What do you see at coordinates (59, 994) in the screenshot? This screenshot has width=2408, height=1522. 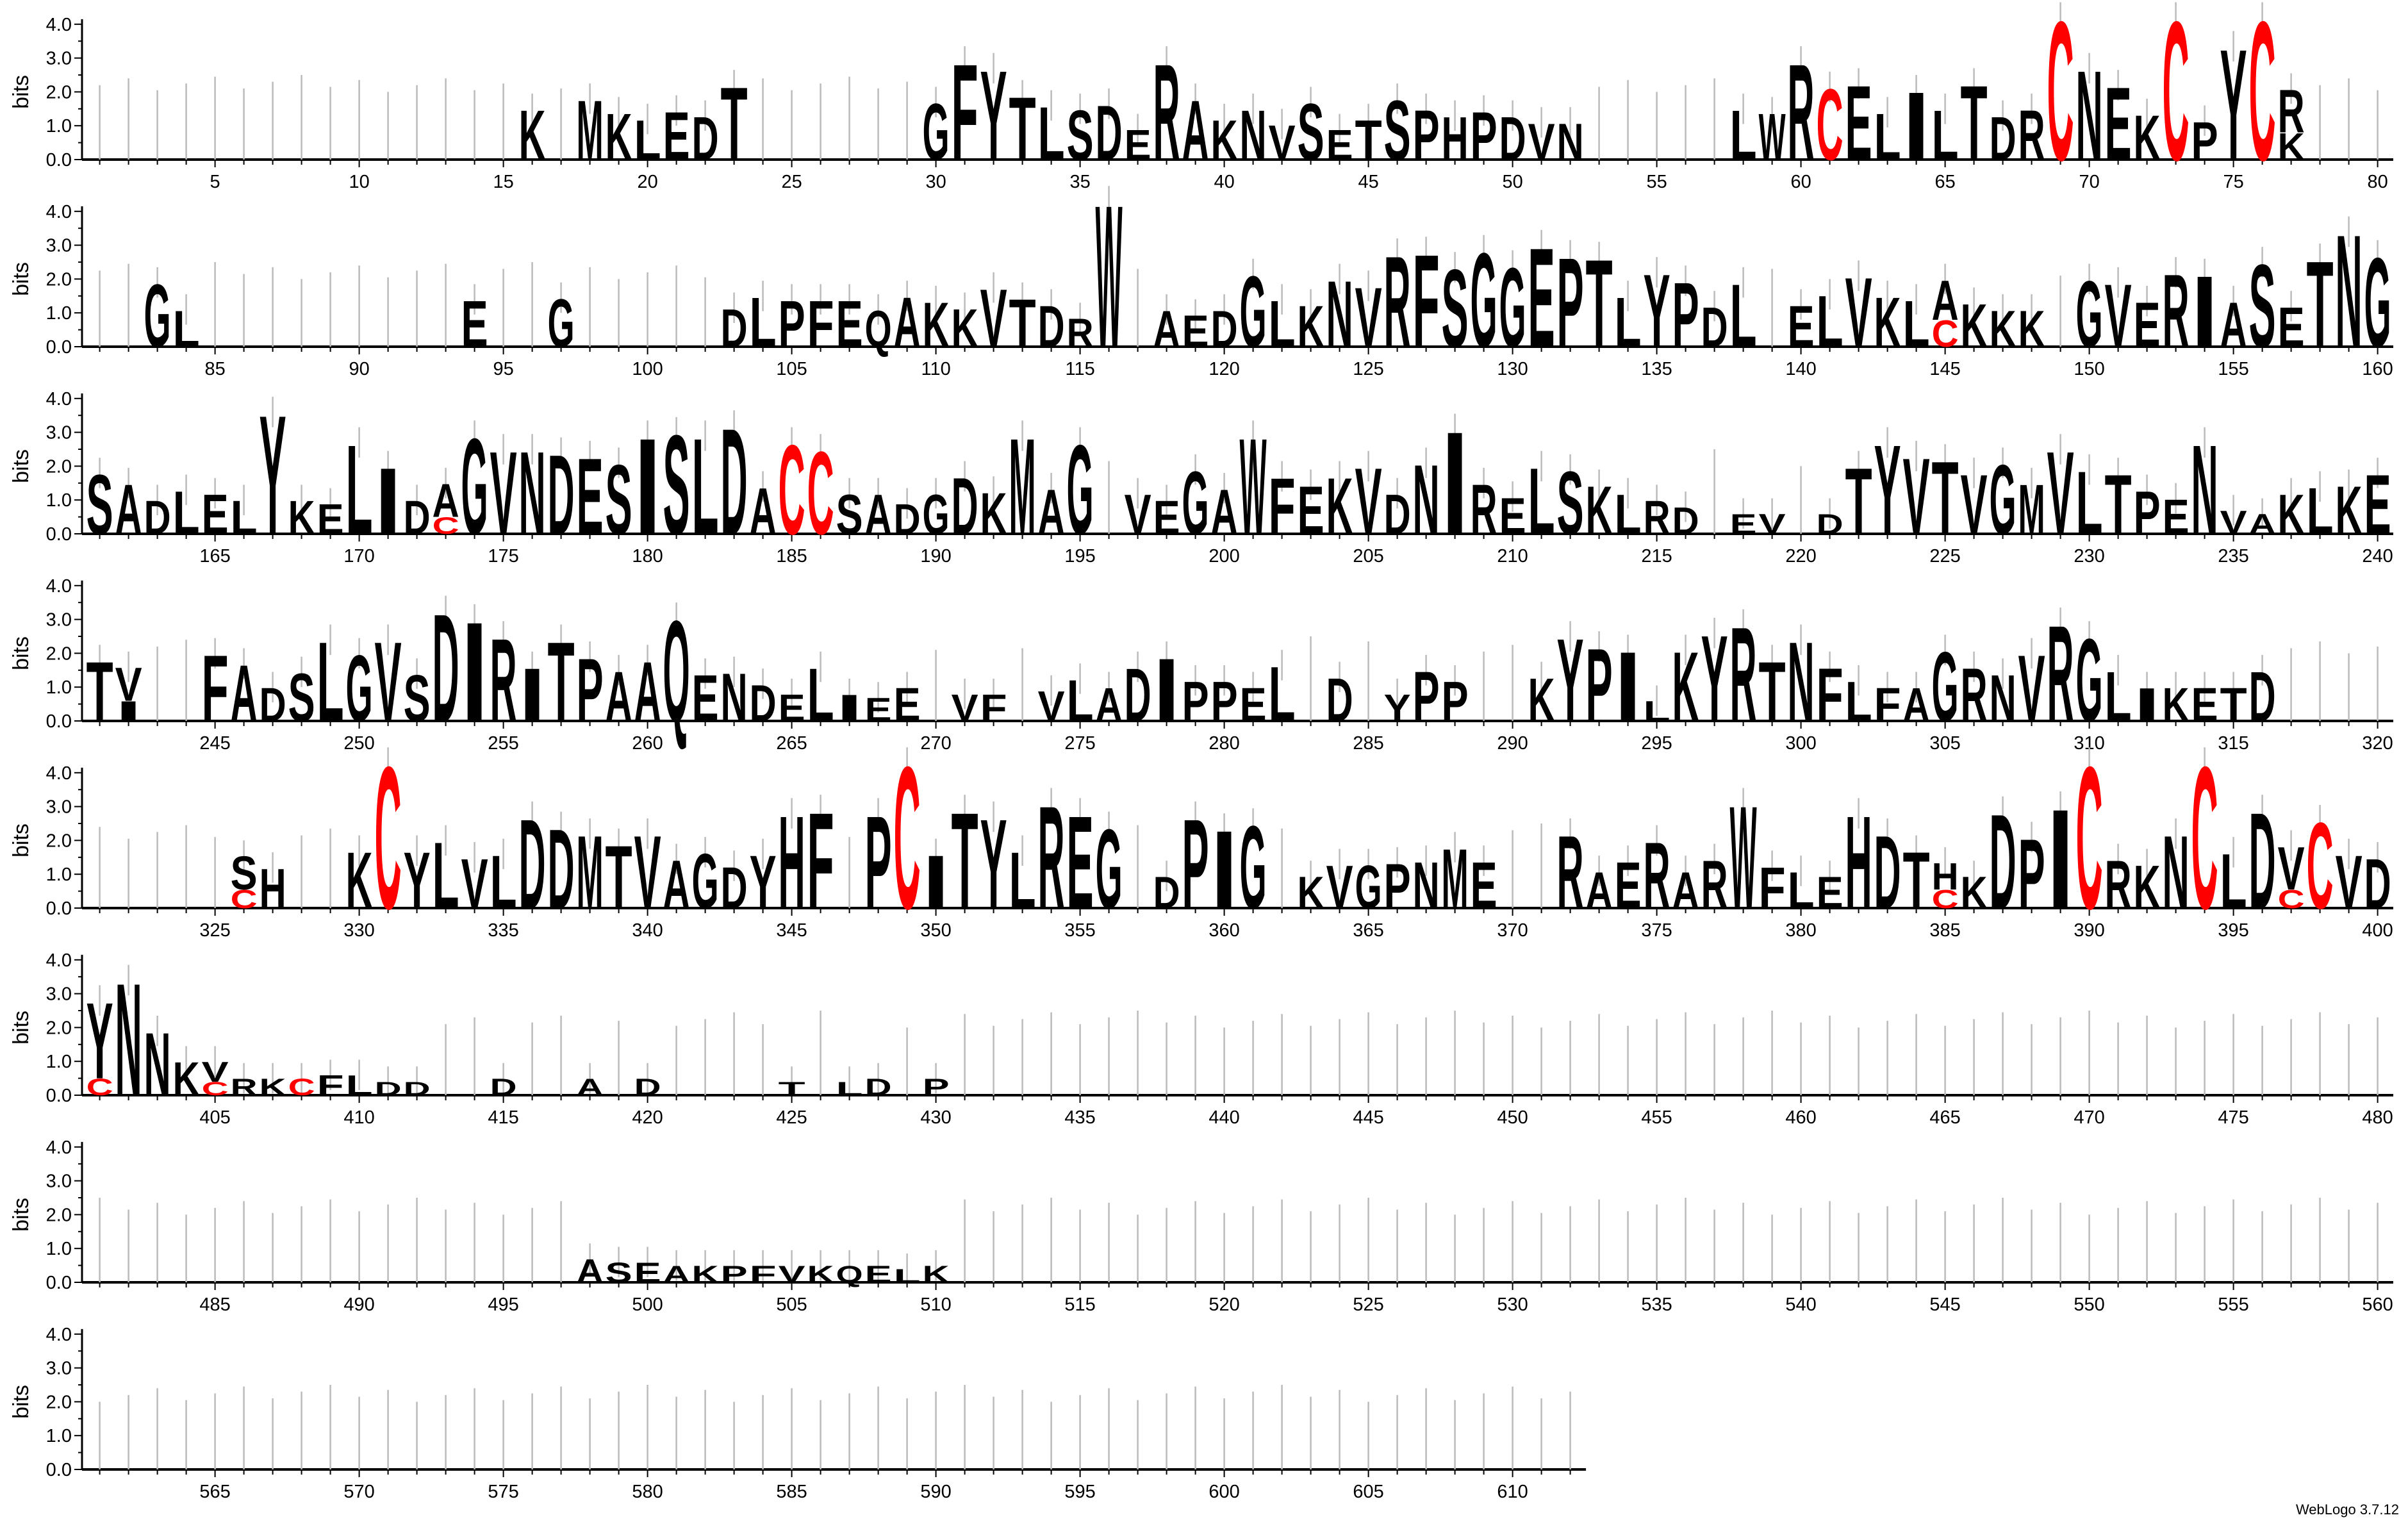 I see `y-tick-label: 3.0` at bounding box center [59, 994].